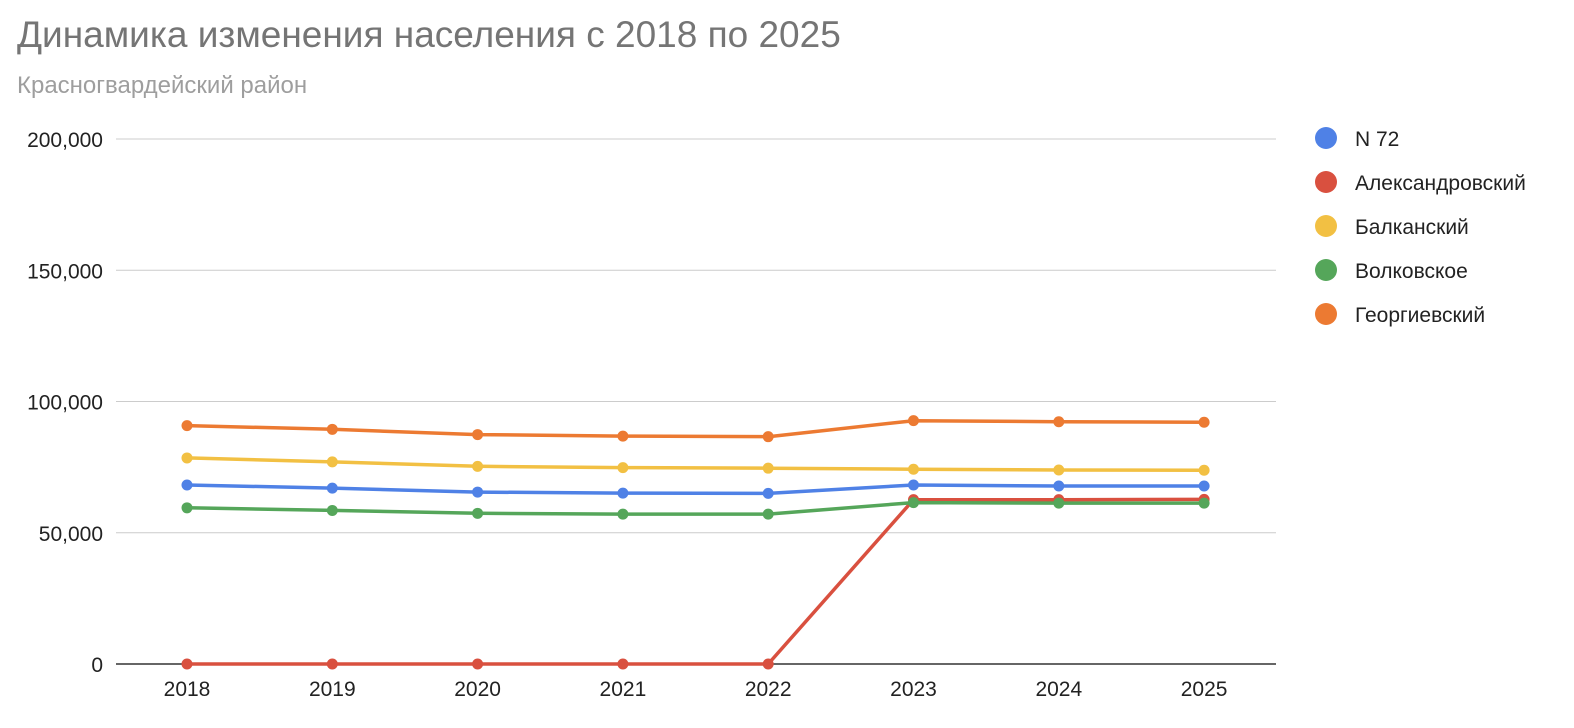 Image resolution: width=1574 pixels, height=728 pixels. I want to click on y-tick-label: 50,000, so click(71, 534).